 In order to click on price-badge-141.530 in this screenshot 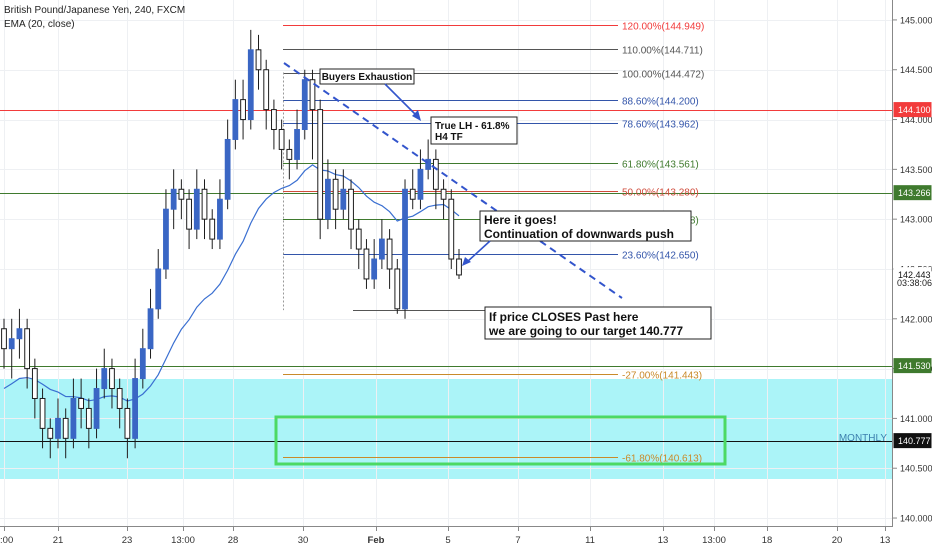, I will do `click(912, 366)`.